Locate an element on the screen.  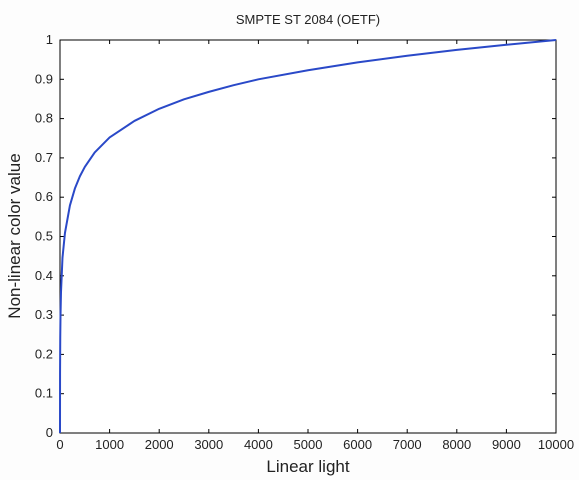
x-tick-label: 0 is located at coordinates (59, 444).